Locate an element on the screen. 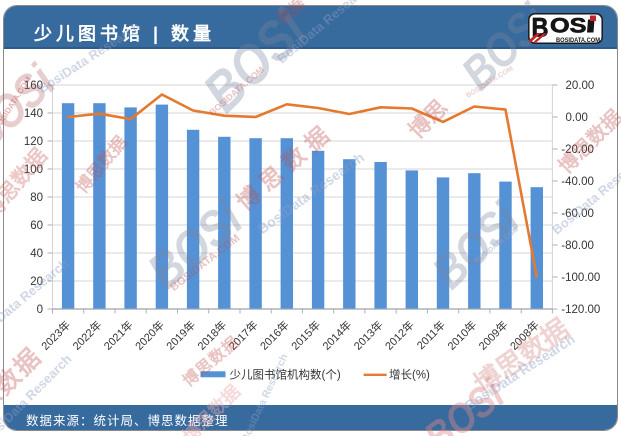 The width and height of the screenshot is (621, 436). svg-text: -80.00 is located at coordinates (577, 246).